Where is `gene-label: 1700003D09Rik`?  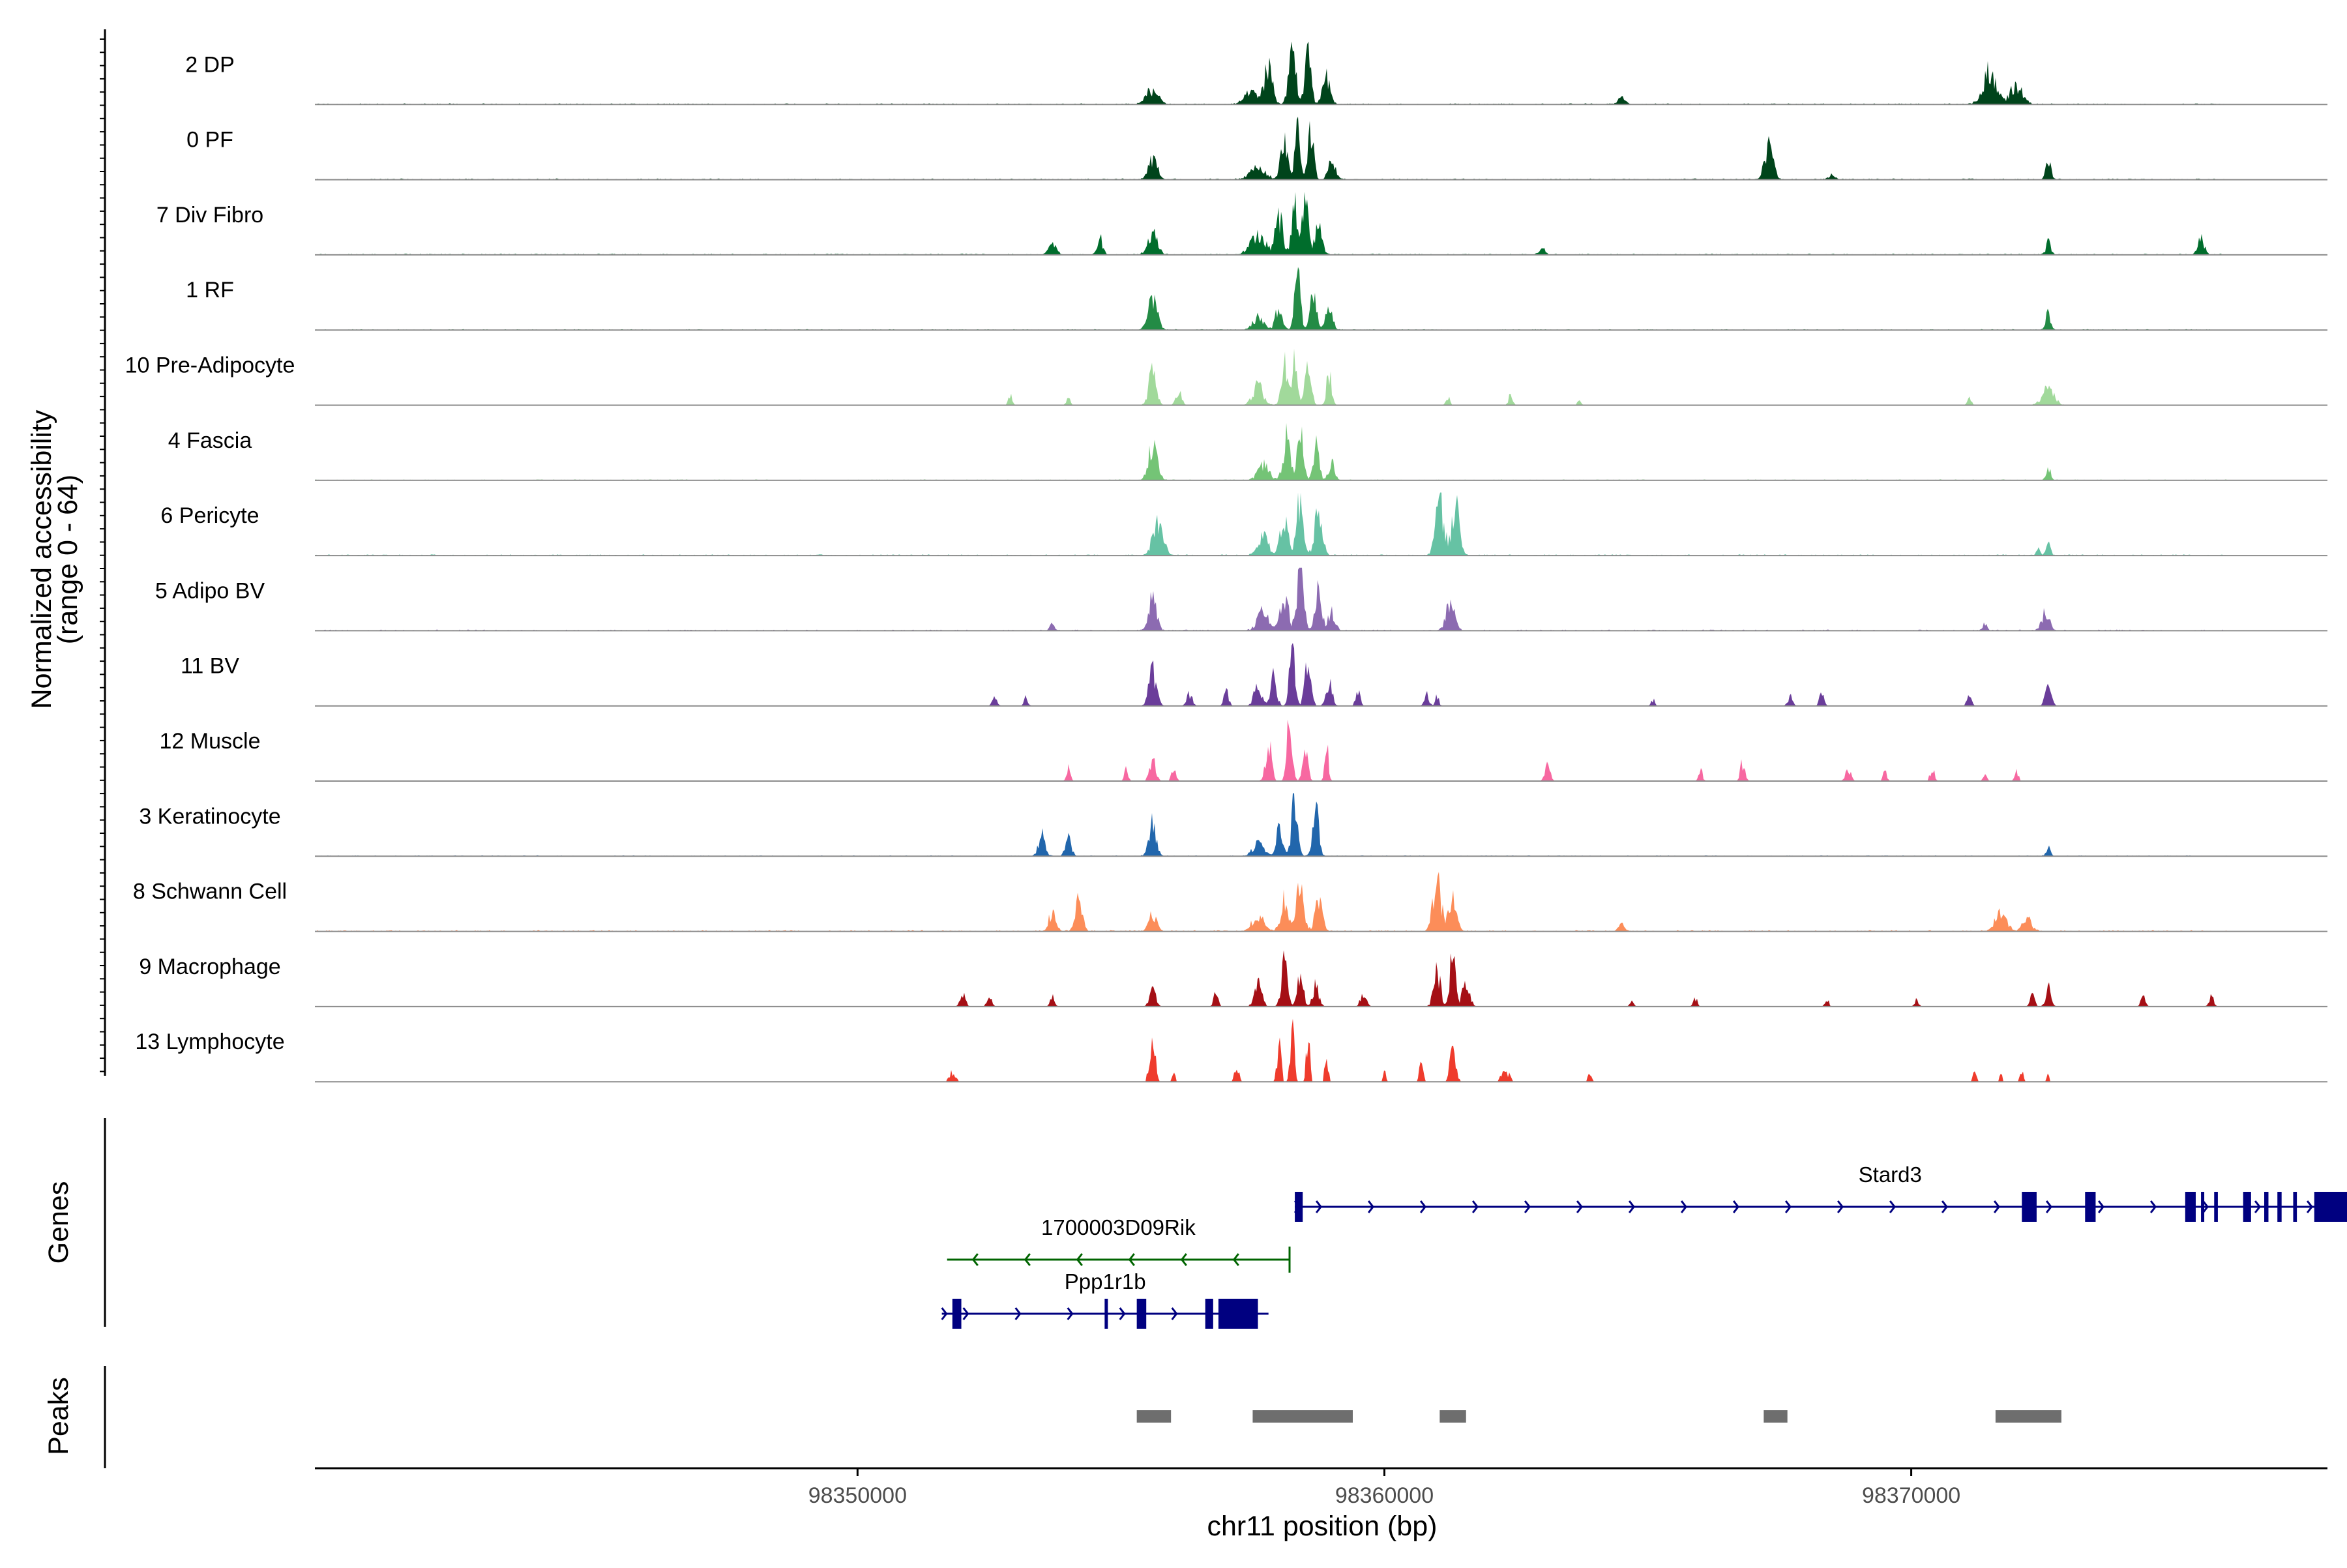 gene-label: 1700003D09Rik is located at coordinates (1118, 1227).